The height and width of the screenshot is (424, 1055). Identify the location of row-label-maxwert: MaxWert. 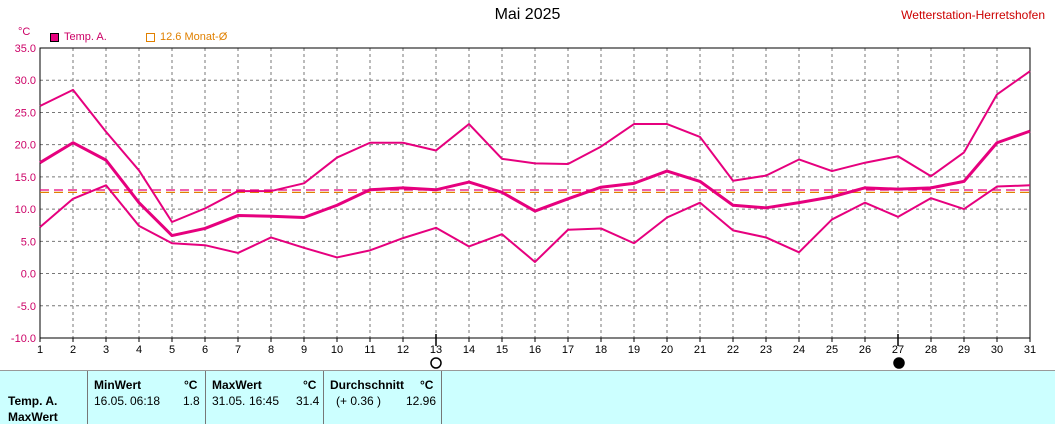
(33, 417).